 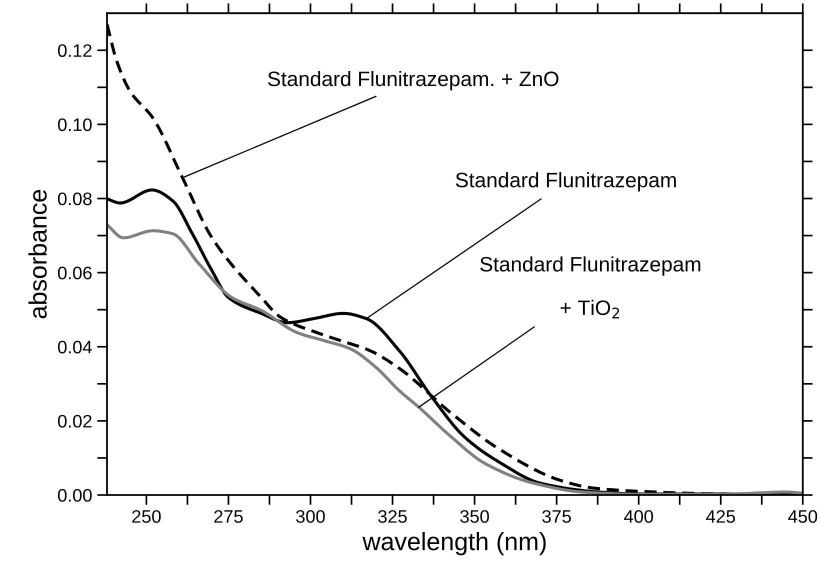 I want to click on annotation: Standard Flunitrazepam + TiO$_{2}$, so click(x=590, y=287).